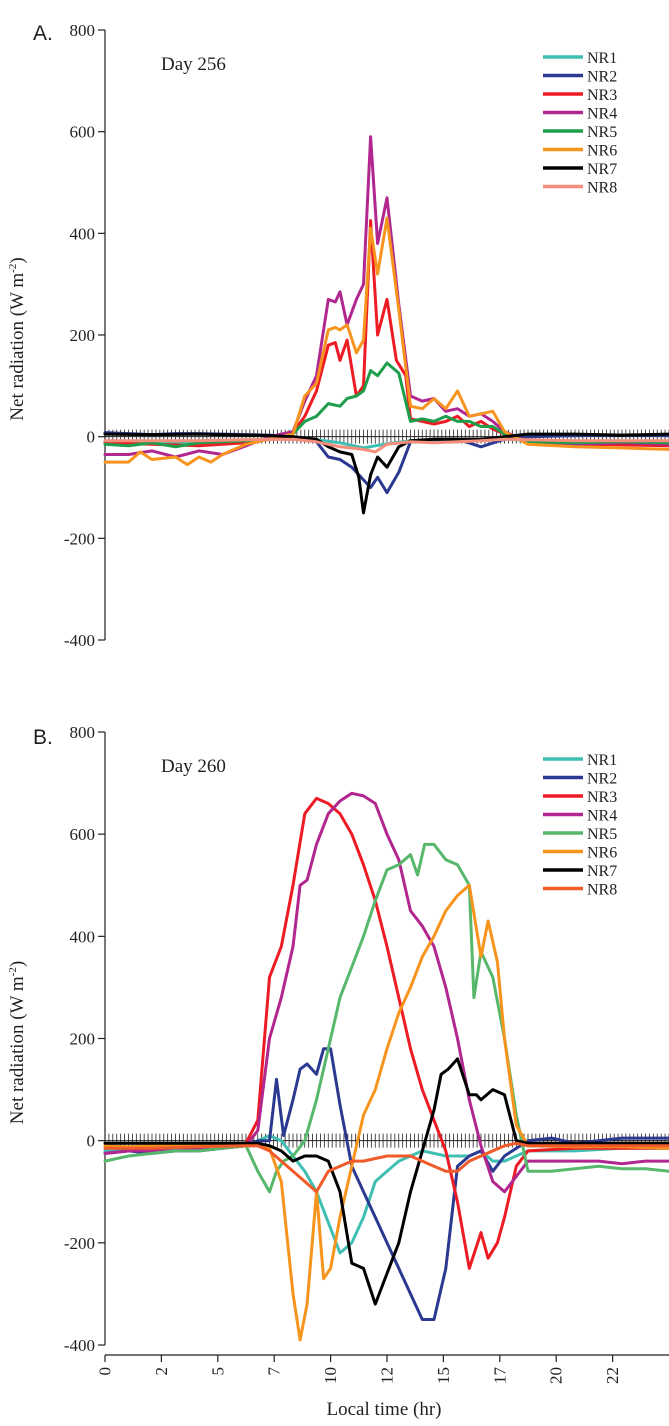 This screenshot has height=1426, width=669. Describe the element at coordinates (193, 766) in the screenshot. I see `day-annotation: Day 260` at that location.